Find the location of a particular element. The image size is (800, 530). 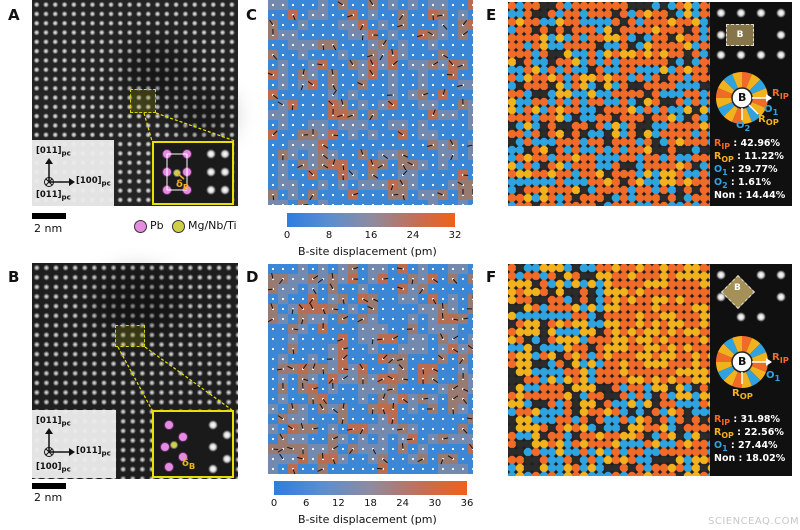

colorbar-tick: 32 is located at coordinates (455, 235).